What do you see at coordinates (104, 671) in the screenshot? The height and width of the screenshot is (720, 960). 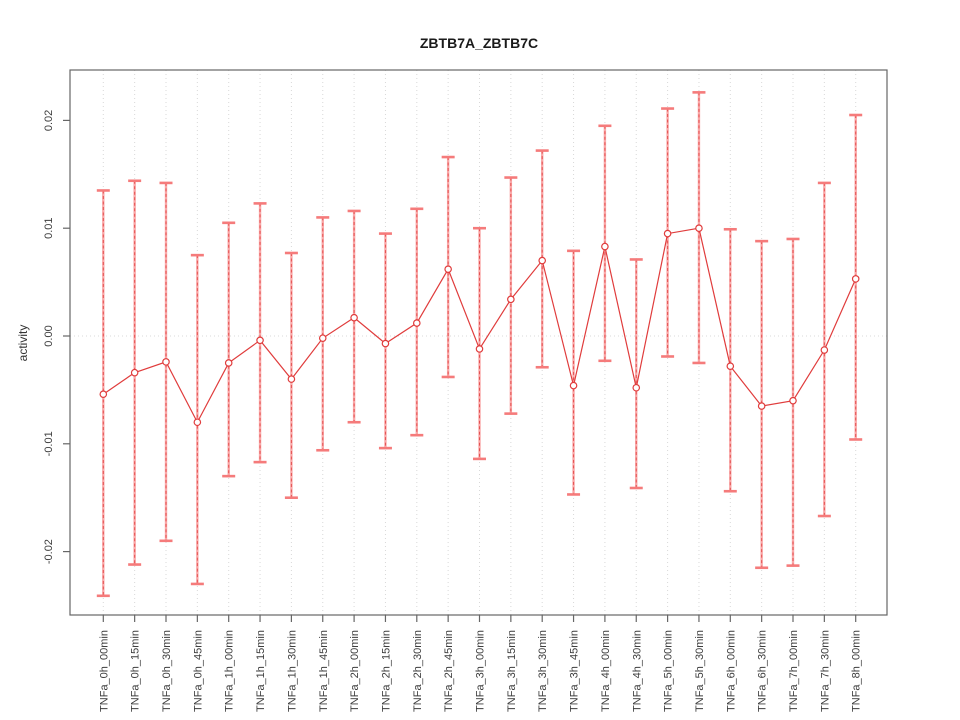 I see `x-tick-label: TNFa_0h_00min` at bounding box center [104, 671].